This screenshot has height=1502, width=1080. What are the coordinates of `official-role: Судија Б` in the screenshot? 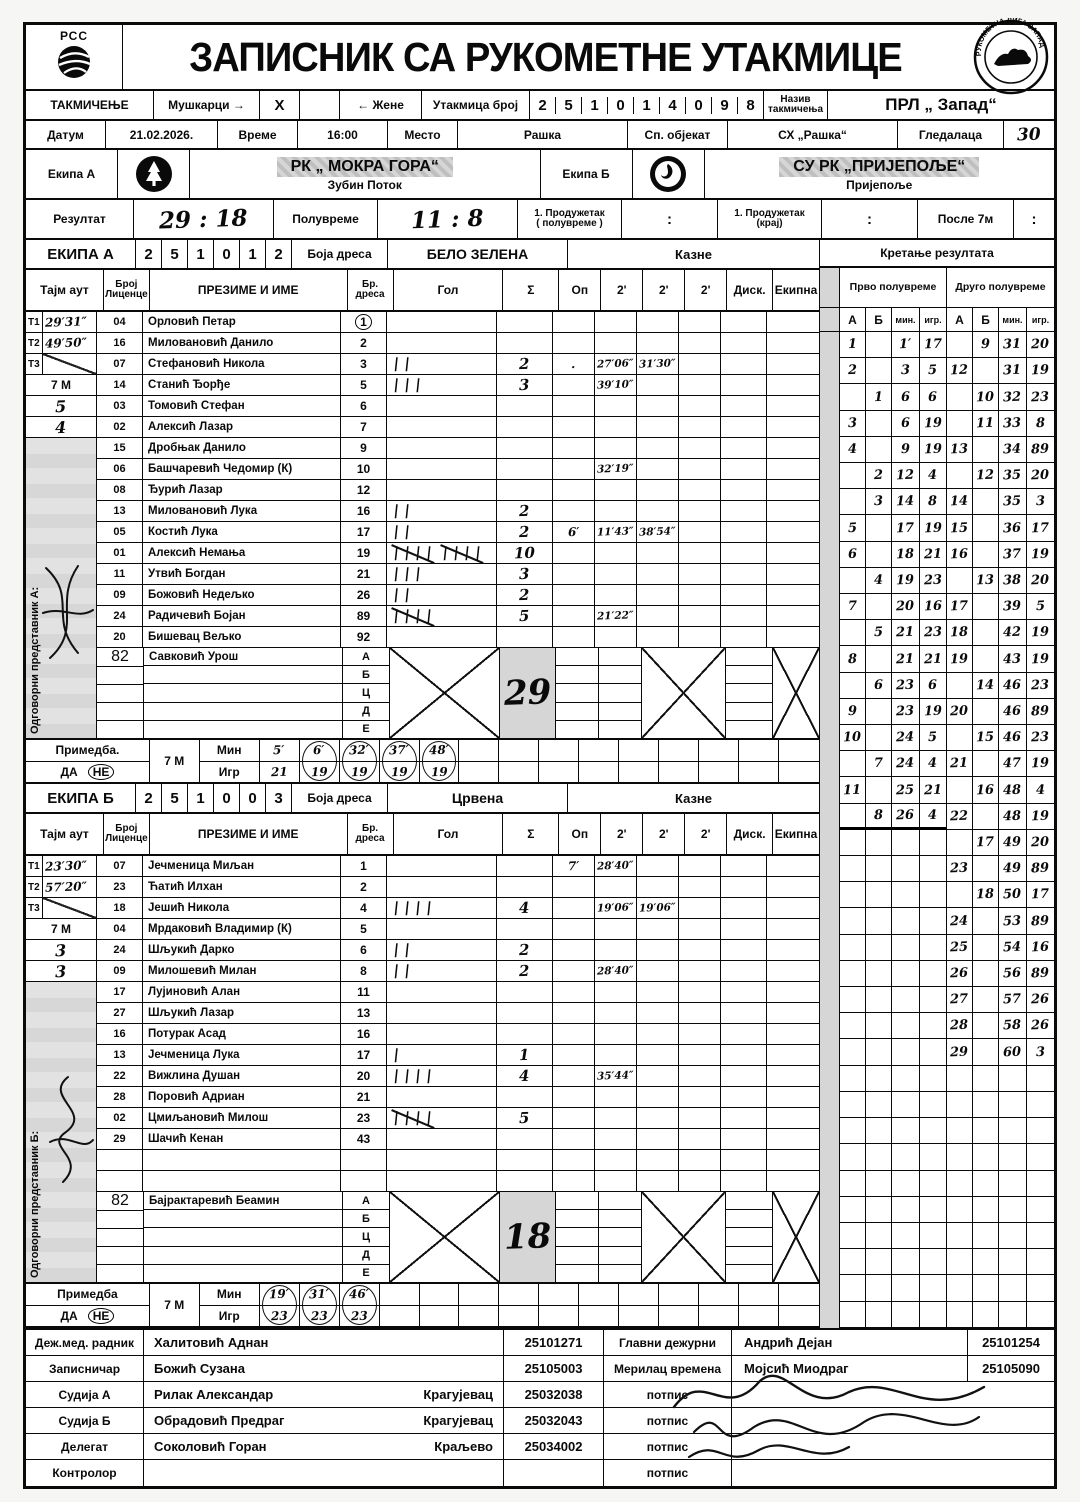 It's located at (85, 1420).